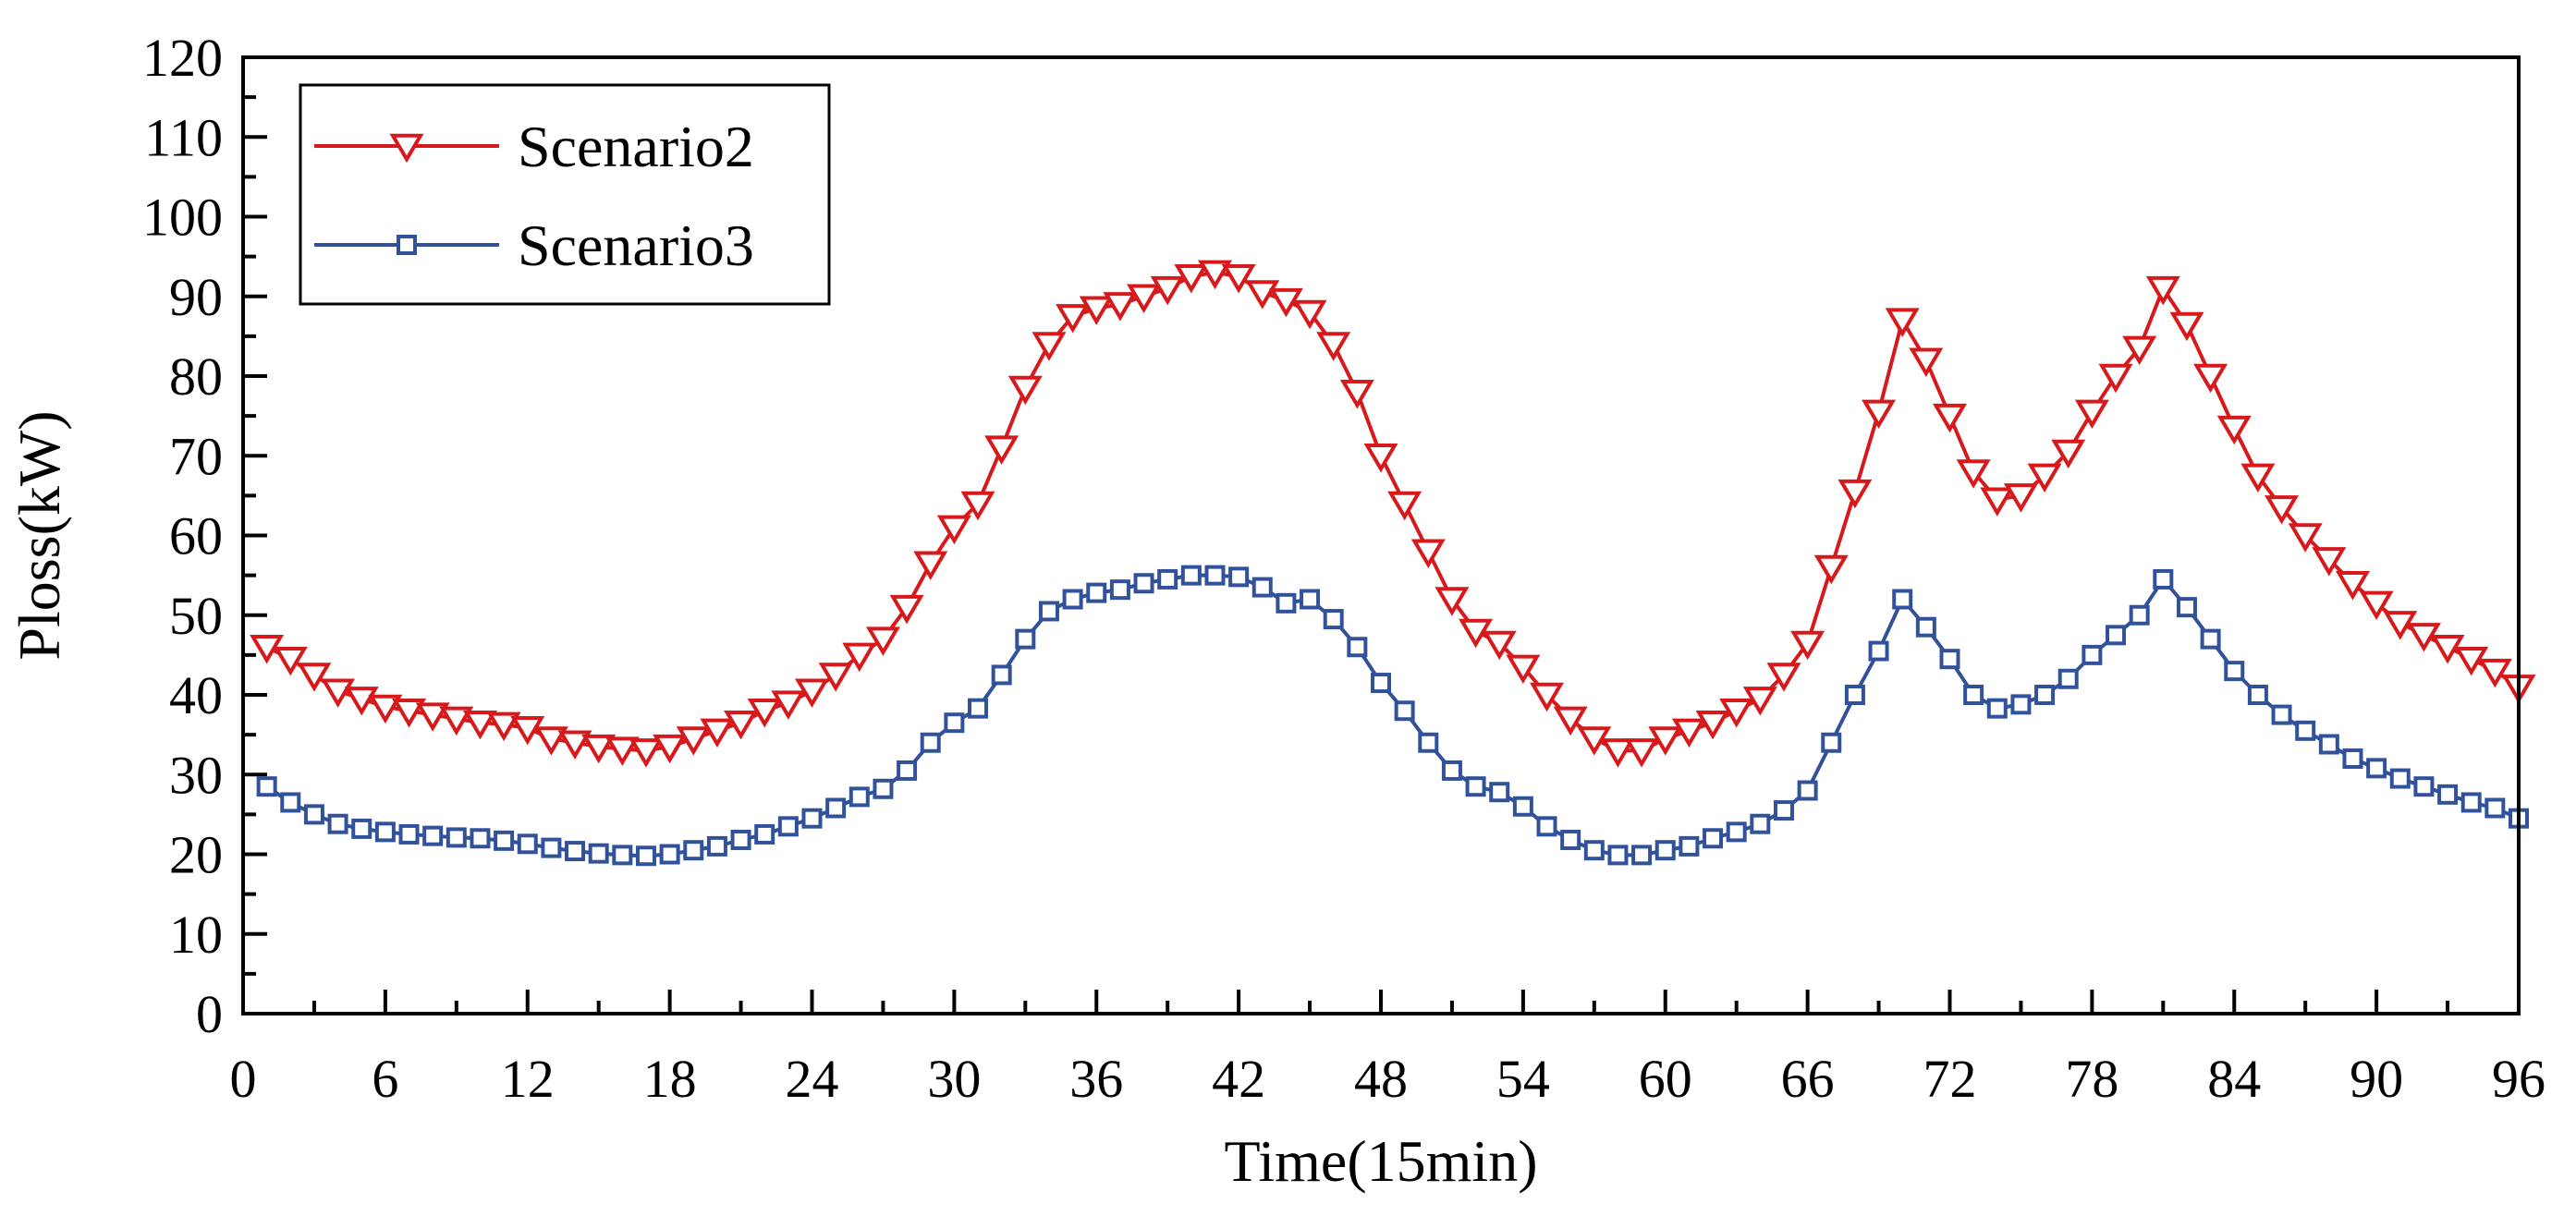 The width and height of the screenshot is (2576, 1216). I want to click on x-tick-label: 48, so click(1381, 1079).